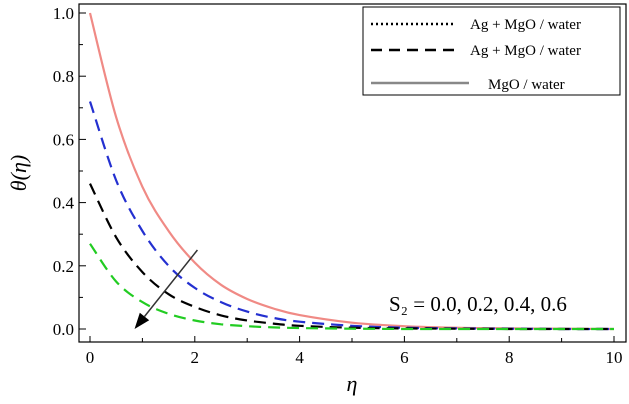 This screenshot has height=404, width=629. What do you see at coordinates (64, 203) in the screenshot?
I see `y-tick-label: 0.4` at bounding box center [64, 203].